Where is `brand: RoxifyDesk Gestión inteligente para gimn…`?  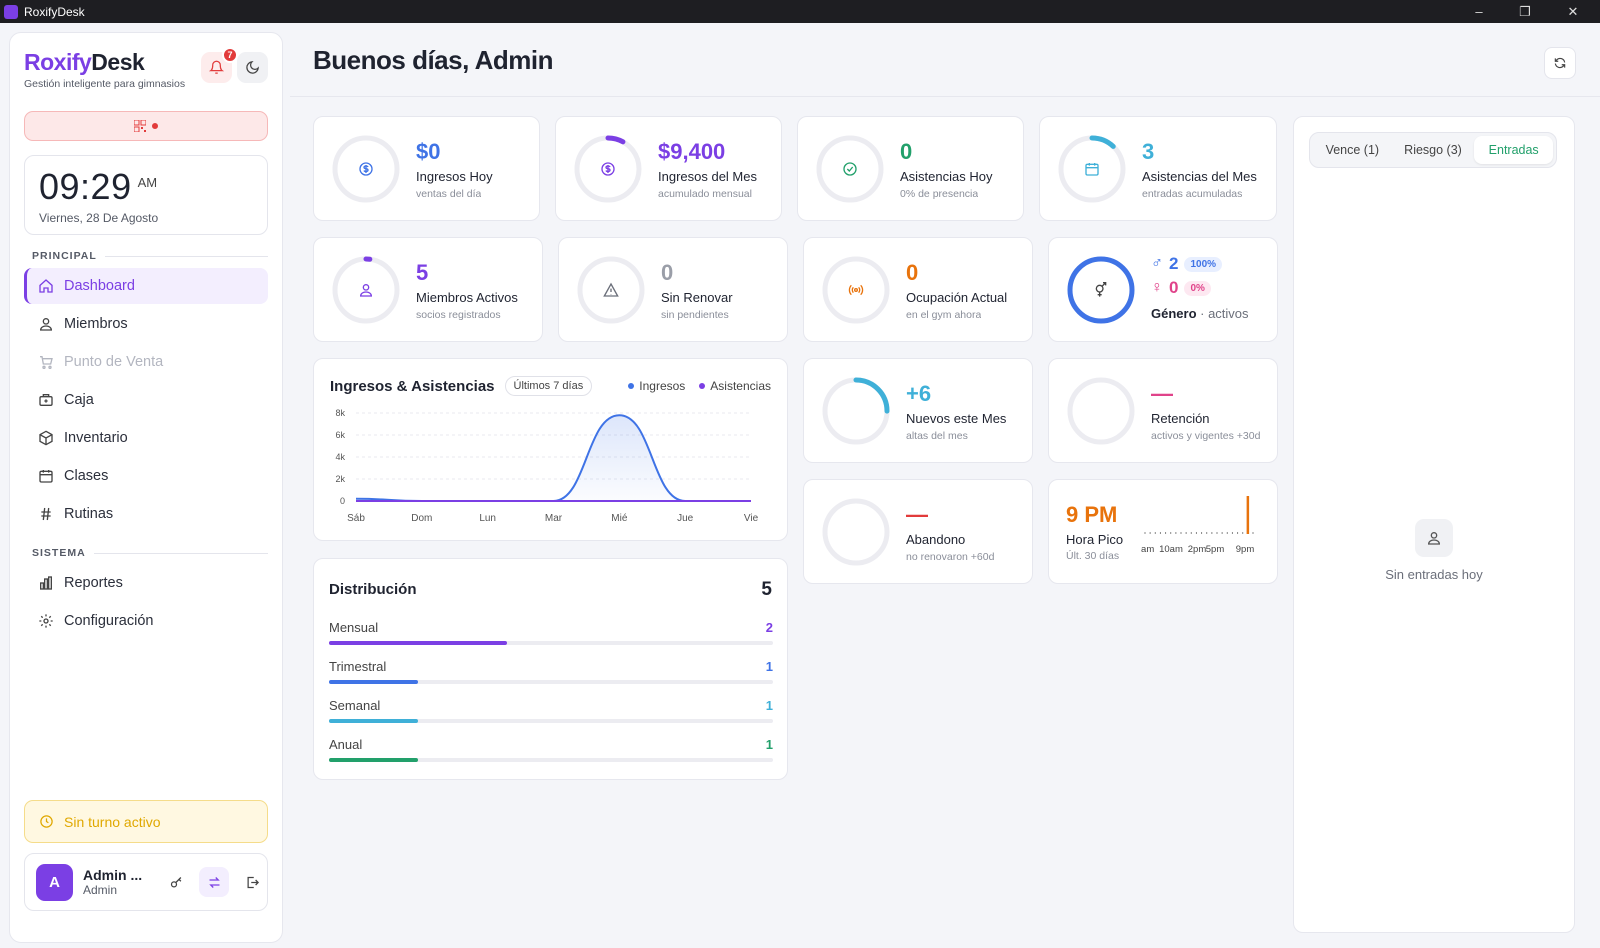 brand: RoxifyDesk Gestión inteligente para gimn… is located at coordinates (104, 69).